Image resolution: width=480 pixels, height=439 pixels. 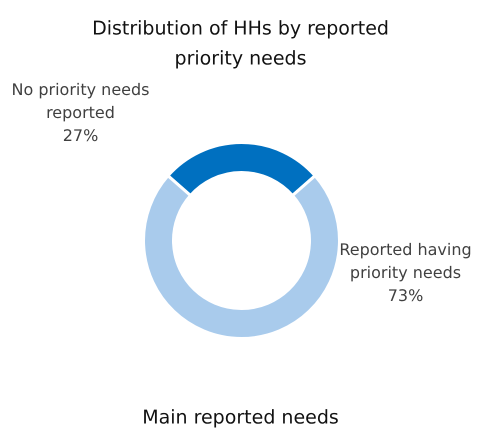 I want to click on chart-title: Distribution of HHs by reported priority needs, so click(x=240, y=44).